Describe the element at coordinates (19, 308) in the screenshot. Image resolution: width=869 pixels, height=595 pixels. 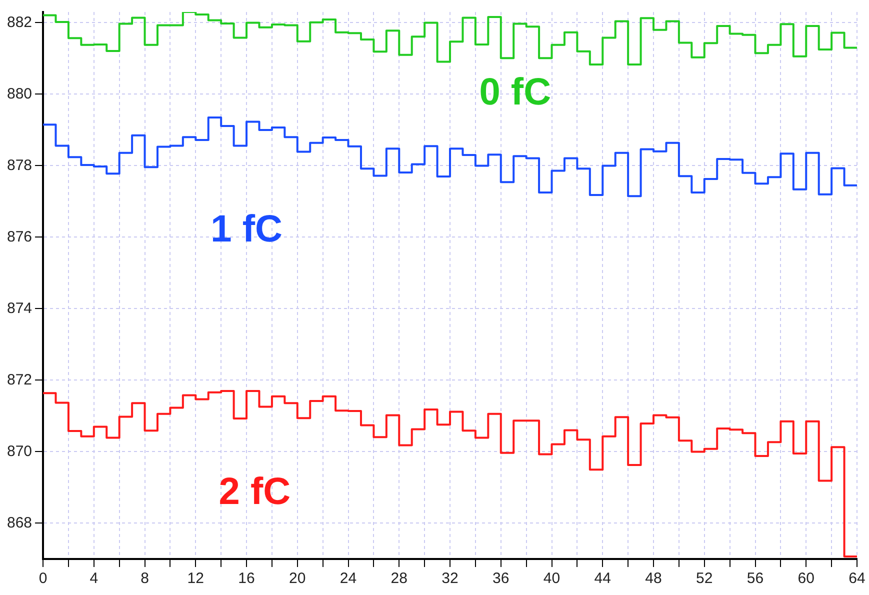
I see `y-tick-label: 874` at that location.